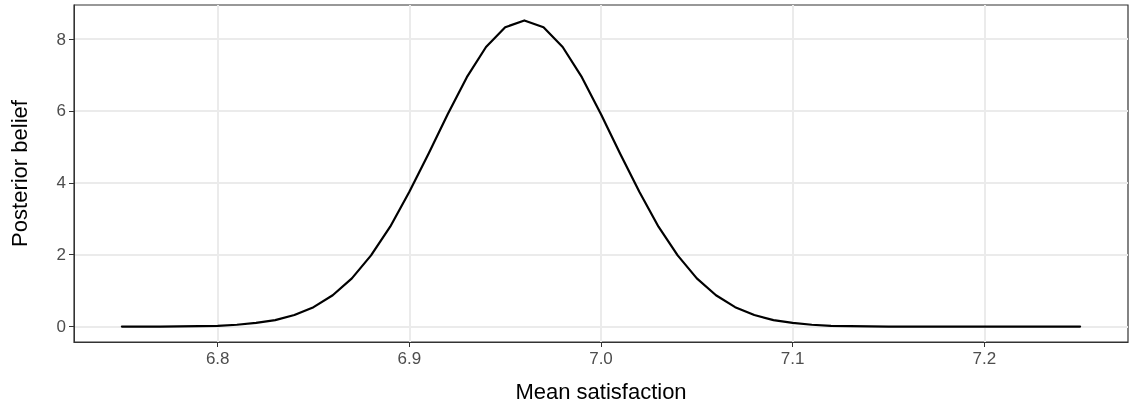 This screenshot has height=407, width=1131. What do you see at coordinates (601, 358) in the screenshot?
I see `x-tick-label: 7.0` at bounding box center [601, 358].